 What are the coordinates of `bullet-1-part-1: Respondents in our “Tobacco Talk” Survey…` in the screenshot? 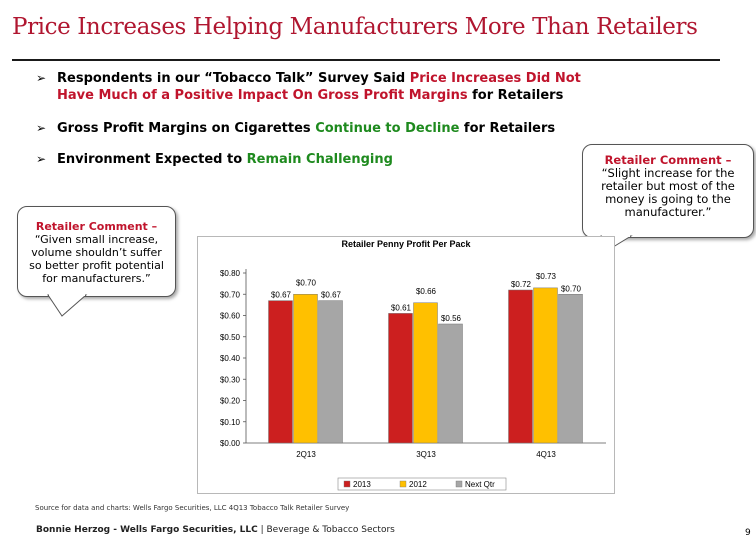 It's located at (233, 78).